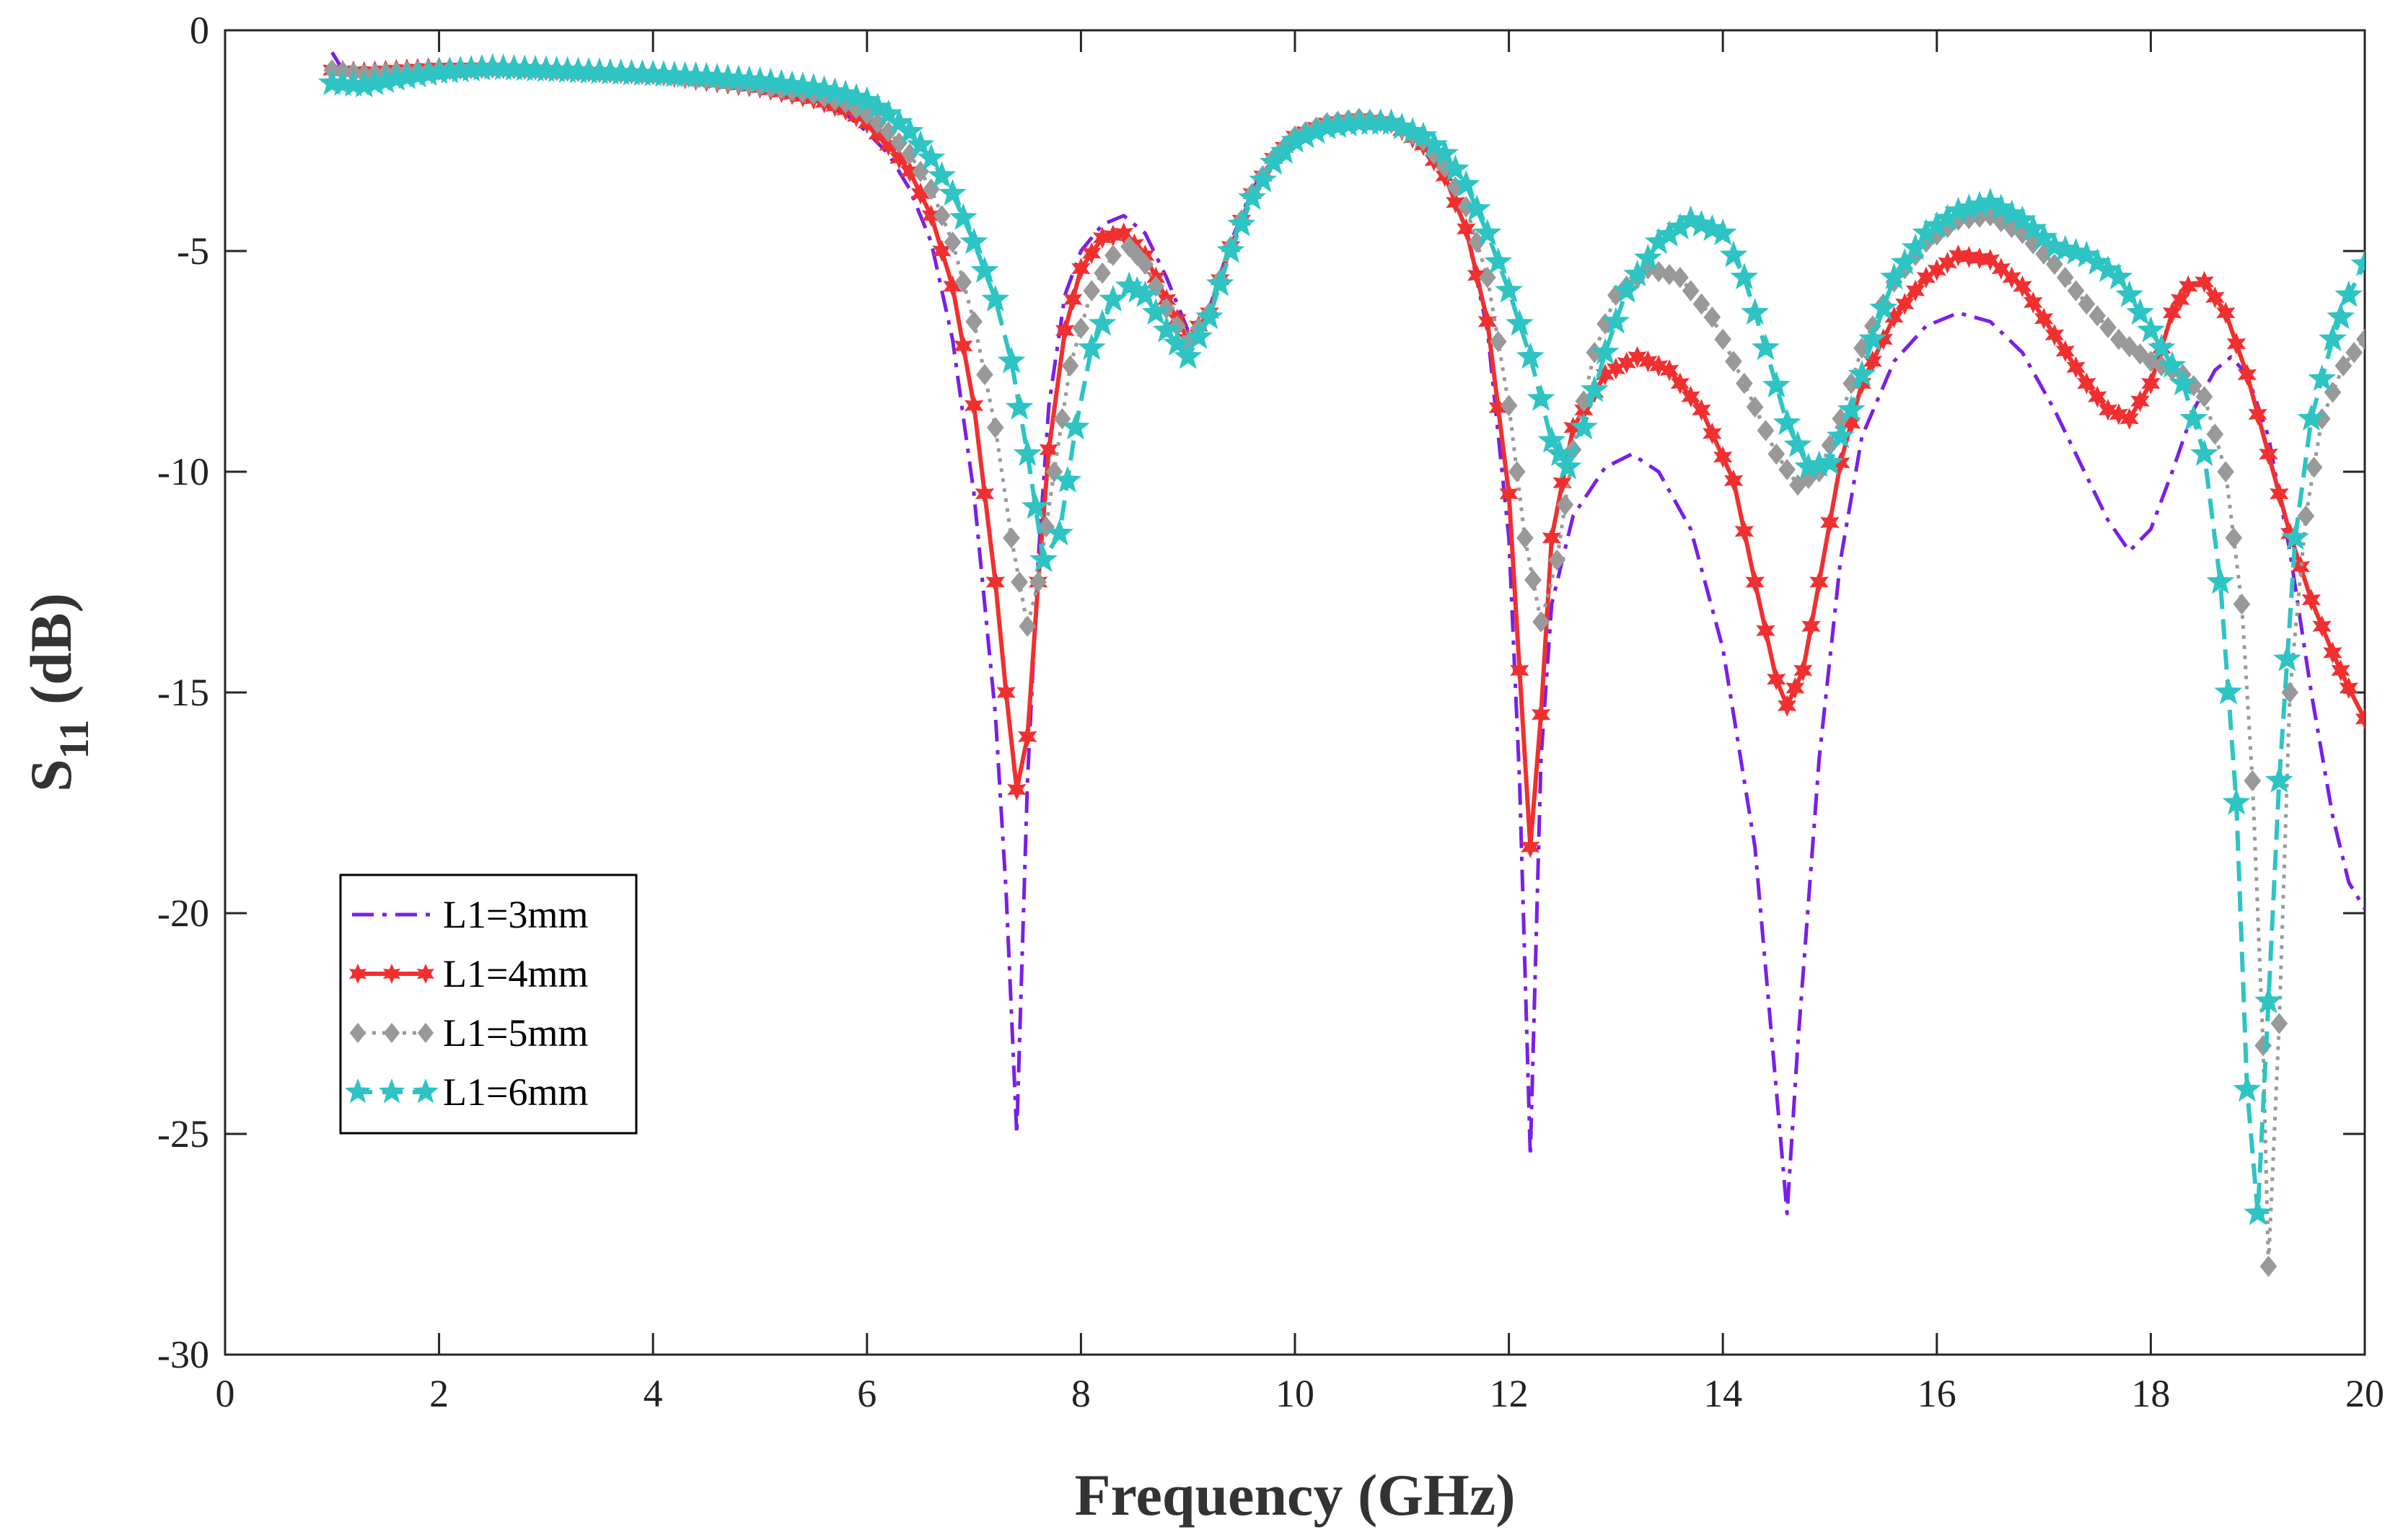 This screenshot has height=1540, width=2403. What do you see at coordinates (1510, 1394) in the screenshot?
I see `x-tick-label: 12` at bounding box center [1510, 1394].